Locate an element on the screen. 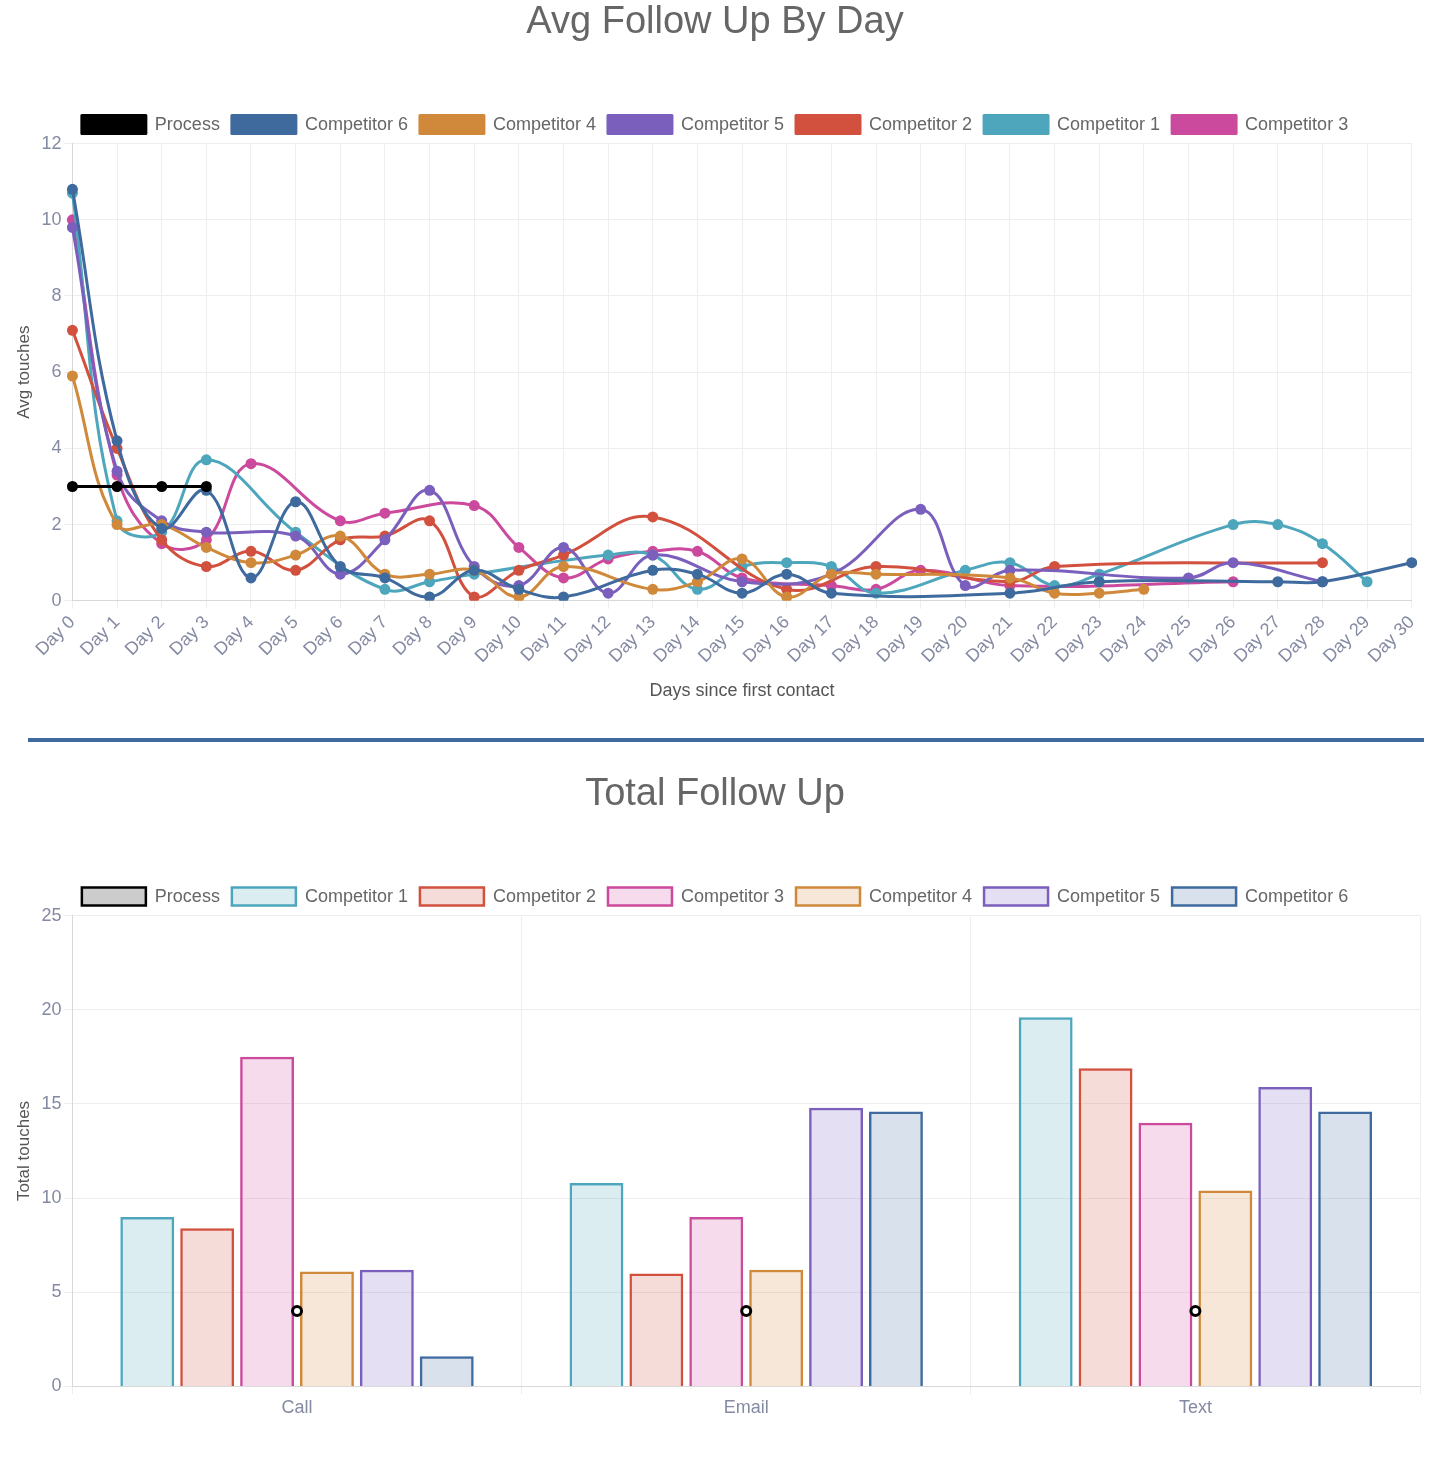 The image size is (1438, 1458). y-tick-label: 6 is located at coordinates (56, 371).